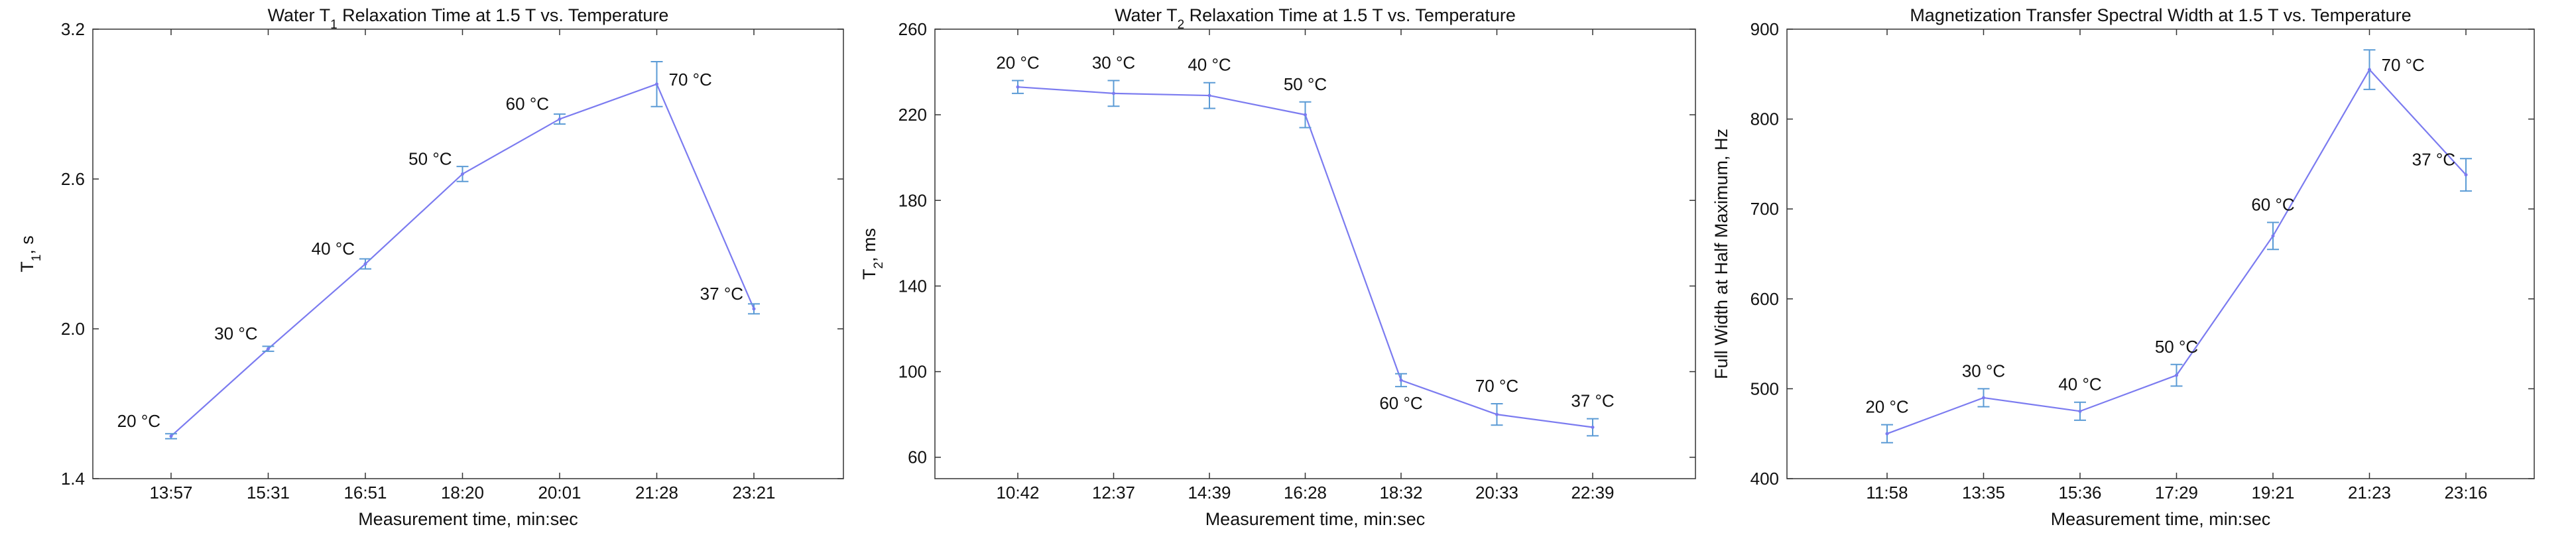 The height and width of the screenshot is (535, 2576). What do you see at coordinates (872, 254) in the screenshot?
I see `y-axis-label: T2, ms` at bounding box center [872, 254].